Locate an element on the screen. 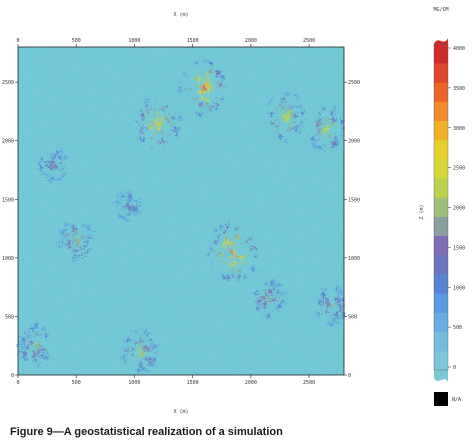 The height and width of the screenshot is (447, 475). hotspot is located at coordinates (326, 129).